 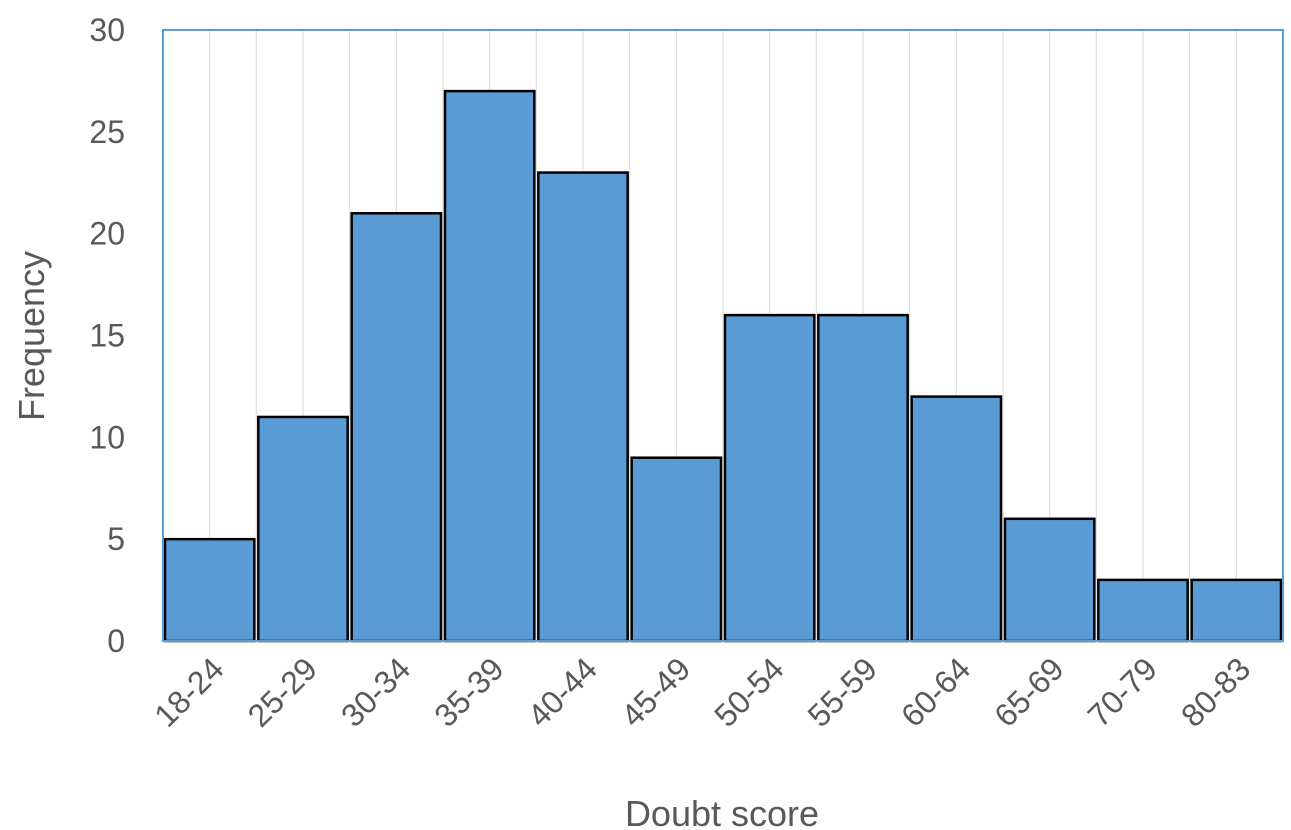 I want to click on x-tick-label: 70-79, so click(x=1122, y=691).